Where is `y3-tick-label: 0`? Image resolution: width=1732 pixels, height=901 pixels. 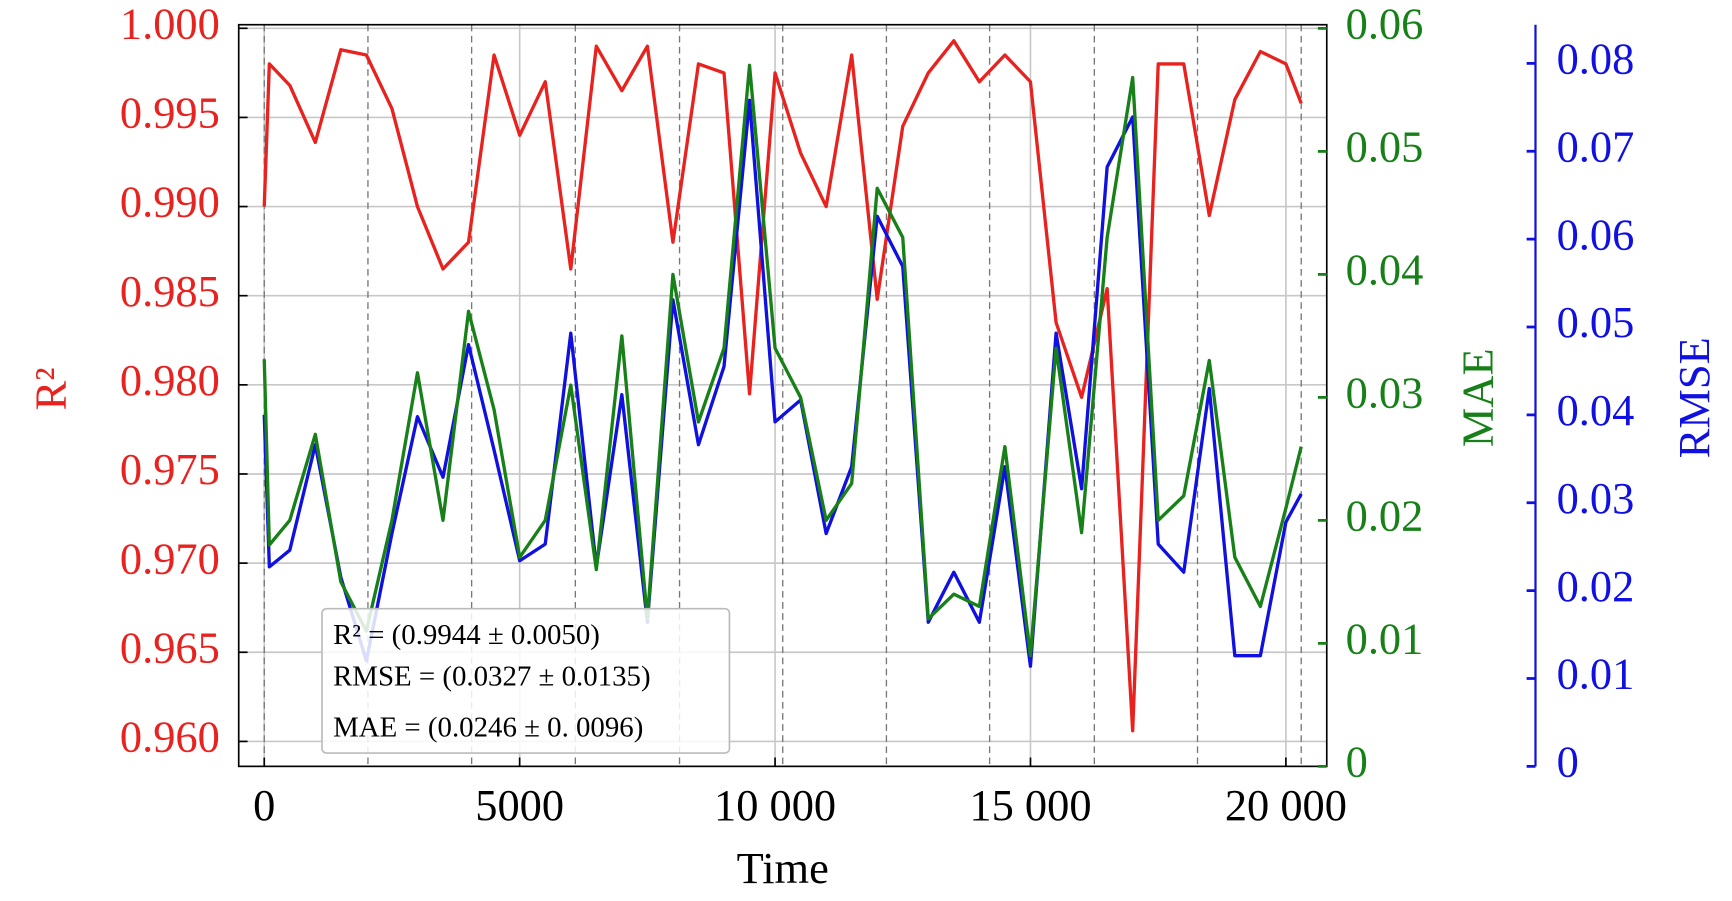 y3-tick-label: 0 is located at coordinates (1568, 762).